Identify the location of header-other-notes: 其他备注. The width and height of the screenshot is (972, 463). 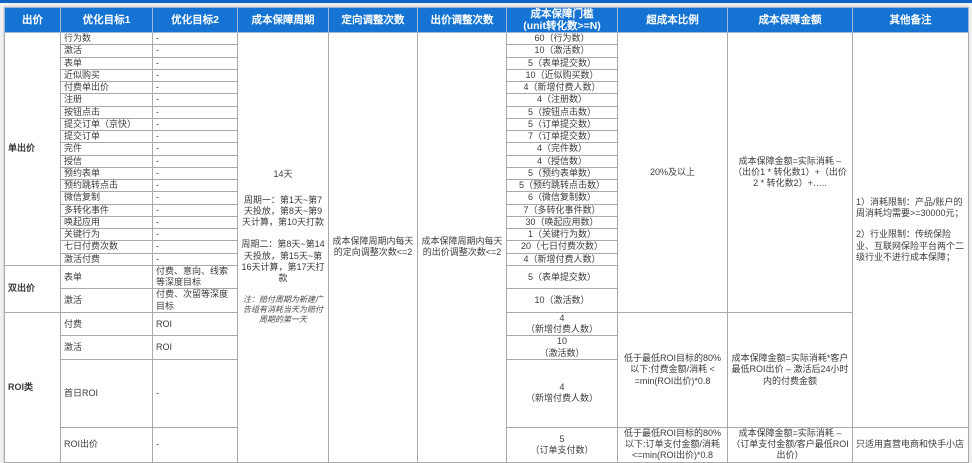
(910, 20).